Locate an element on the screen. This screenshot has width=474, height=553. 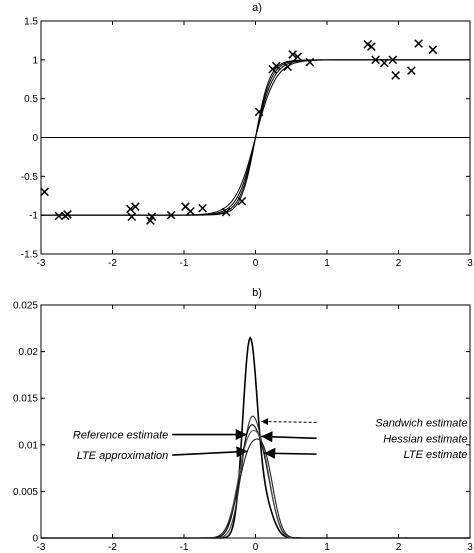
panel-b-title: b) is located at coordinates (257, 293).